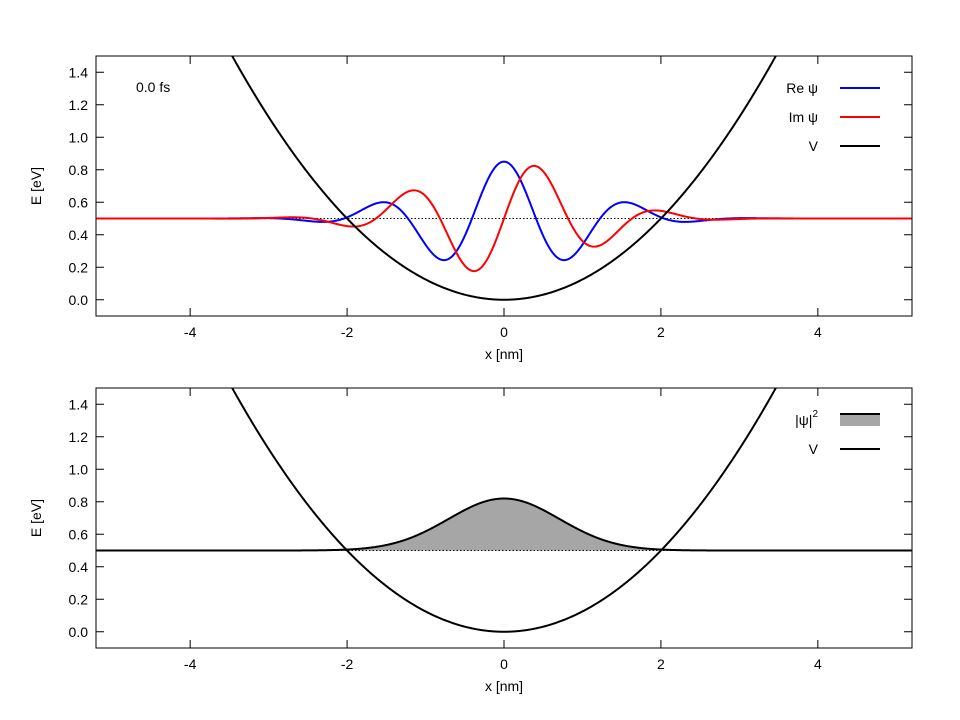 This screenshot has width=960, height=720. Describe the element at coordinates (802, 88) in the screenshot. I see `legend-label: Re ψ` at that location.